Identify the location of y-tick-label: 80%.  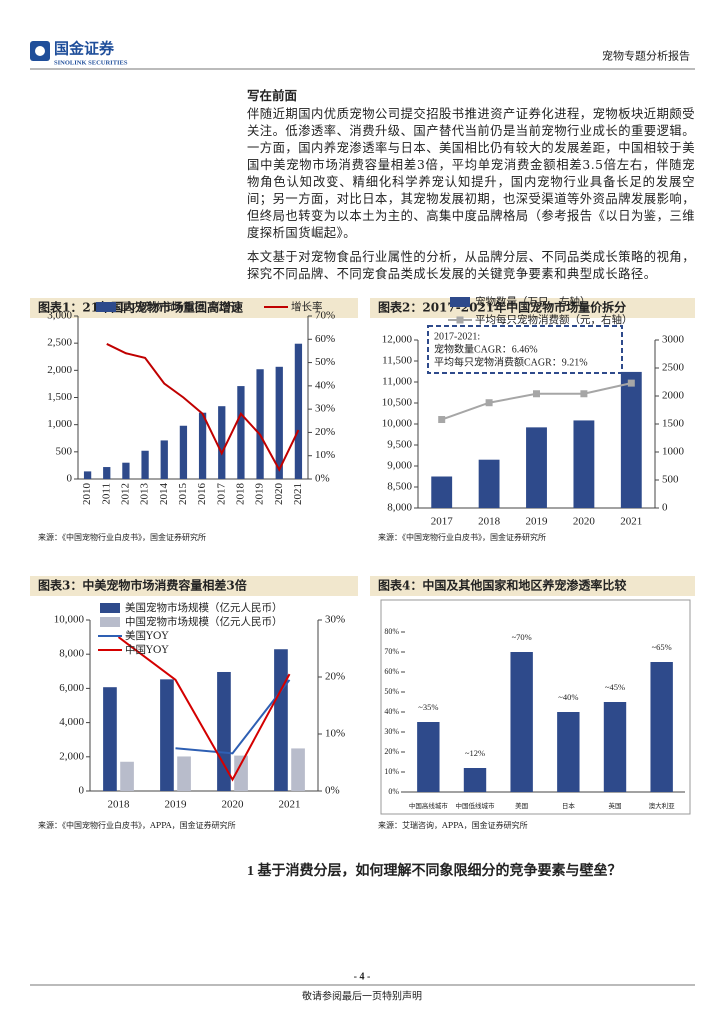
(391, 631).